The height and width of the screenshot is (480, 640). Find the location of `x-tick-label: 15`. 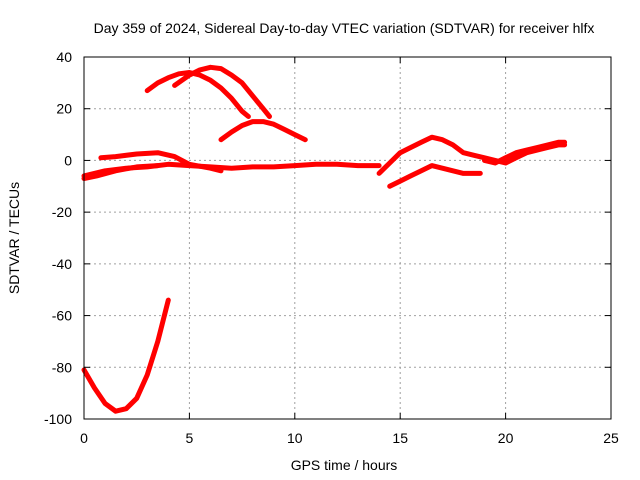

x-tick-label: 15 is located at coordinates (400, 438).